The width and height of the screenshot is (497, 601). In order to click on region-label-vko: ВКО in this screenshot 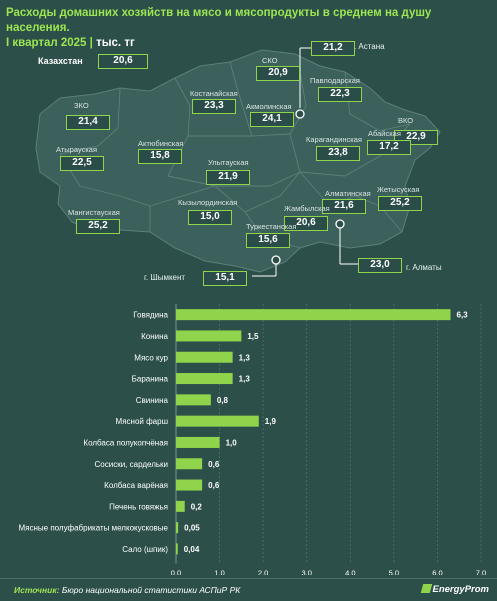, I will do `click(406, 120)`.